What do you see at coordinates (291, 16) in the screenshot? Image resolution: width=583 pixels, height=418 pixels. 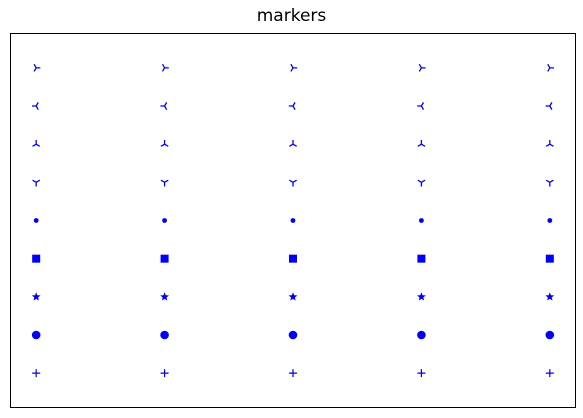 I see `chart-title: markers` at bounding box center [291, 16].